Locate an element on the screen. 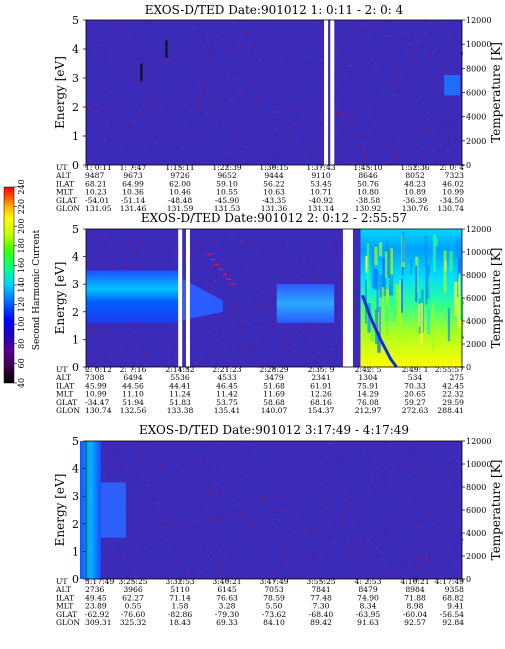 Image resolution: width=505 pixels, height=649 pixels. ephemeris-cell: 130.76 is located at coordinates (415, 208).